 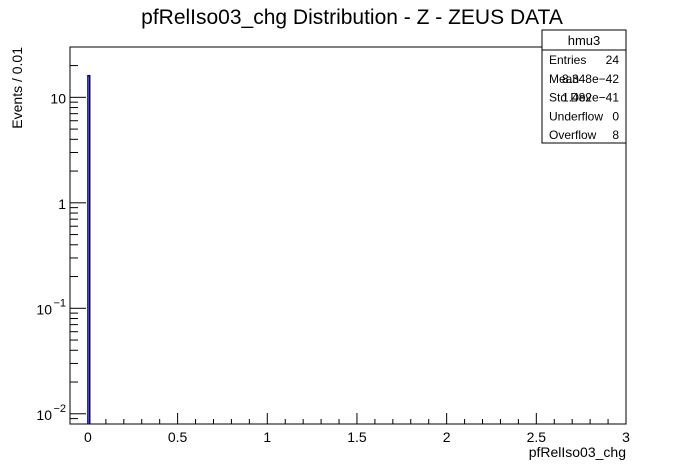 What do you see at coordinates (613, 60) in the screenshot?
I see `stats-row-value: 24` at bounding box center [613, 60].